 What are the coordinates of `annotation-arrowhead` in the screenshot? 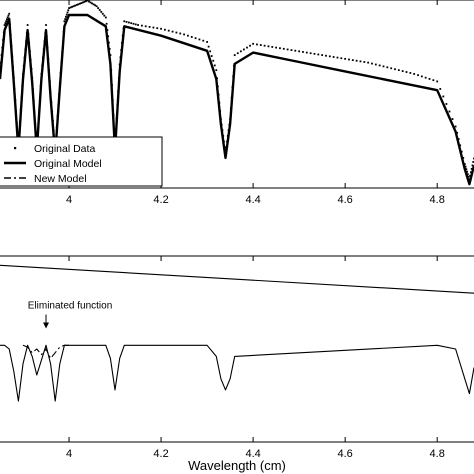 It's located at (46, 325).